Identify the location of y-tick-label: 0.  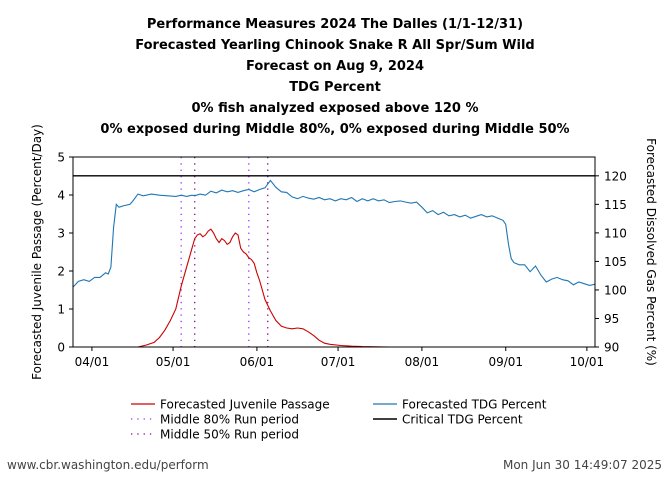
(61, 348).